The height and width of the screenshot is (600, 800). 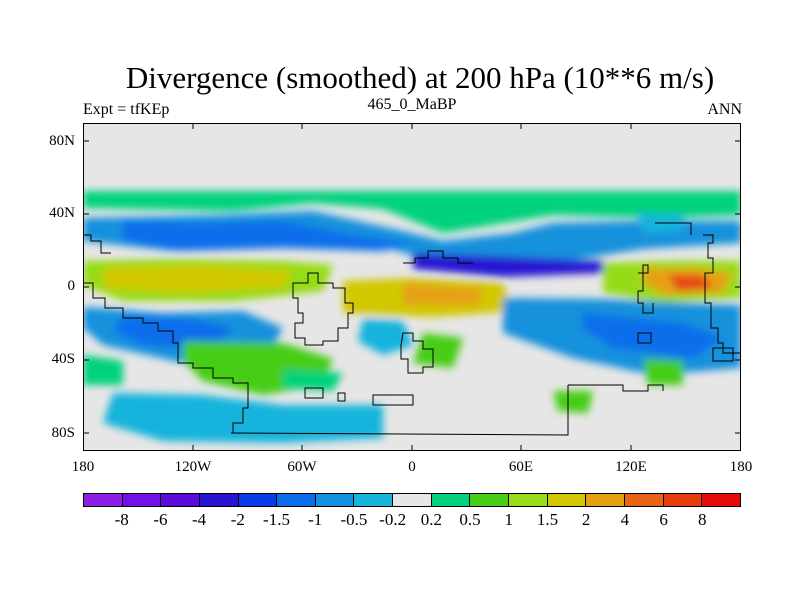 I want to click on x-tick-label: 60E, so click(x=521, y=467).